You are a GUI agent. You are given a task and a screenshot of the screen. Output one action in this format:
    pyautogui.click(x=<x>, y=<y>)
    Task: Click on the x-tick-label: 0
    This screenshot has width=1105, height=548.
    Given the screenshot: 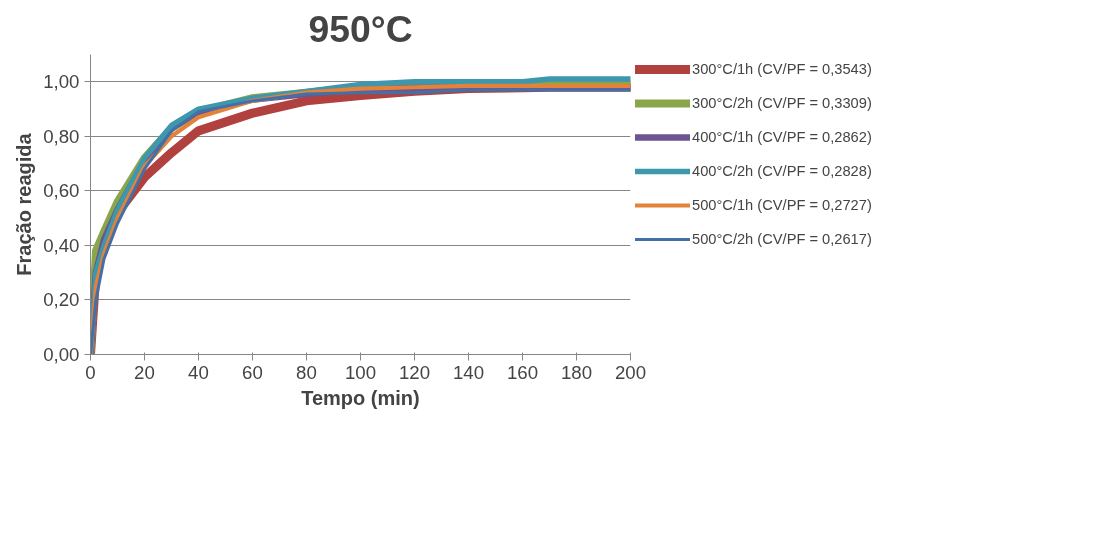 What is the action you would take?
    pyautogui.click(x=90, y=372)
    